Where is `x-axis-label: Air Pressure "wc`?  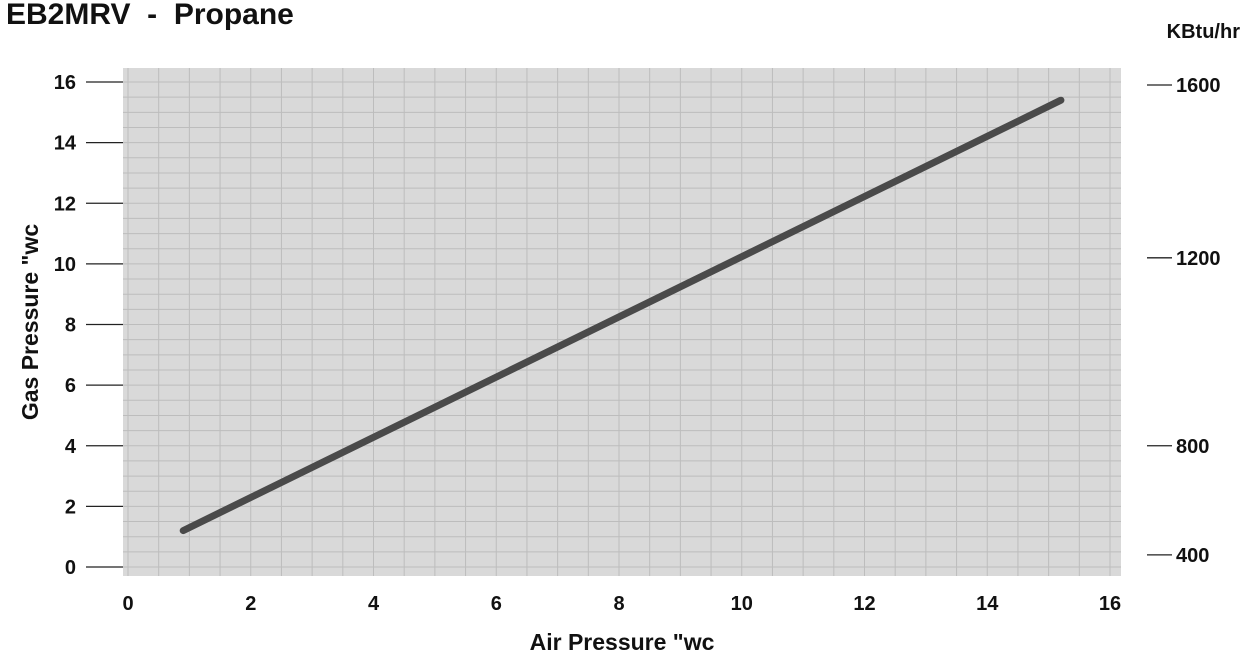
x-axis-label: Air Pressure "wc is located at coordinates (622, 642).